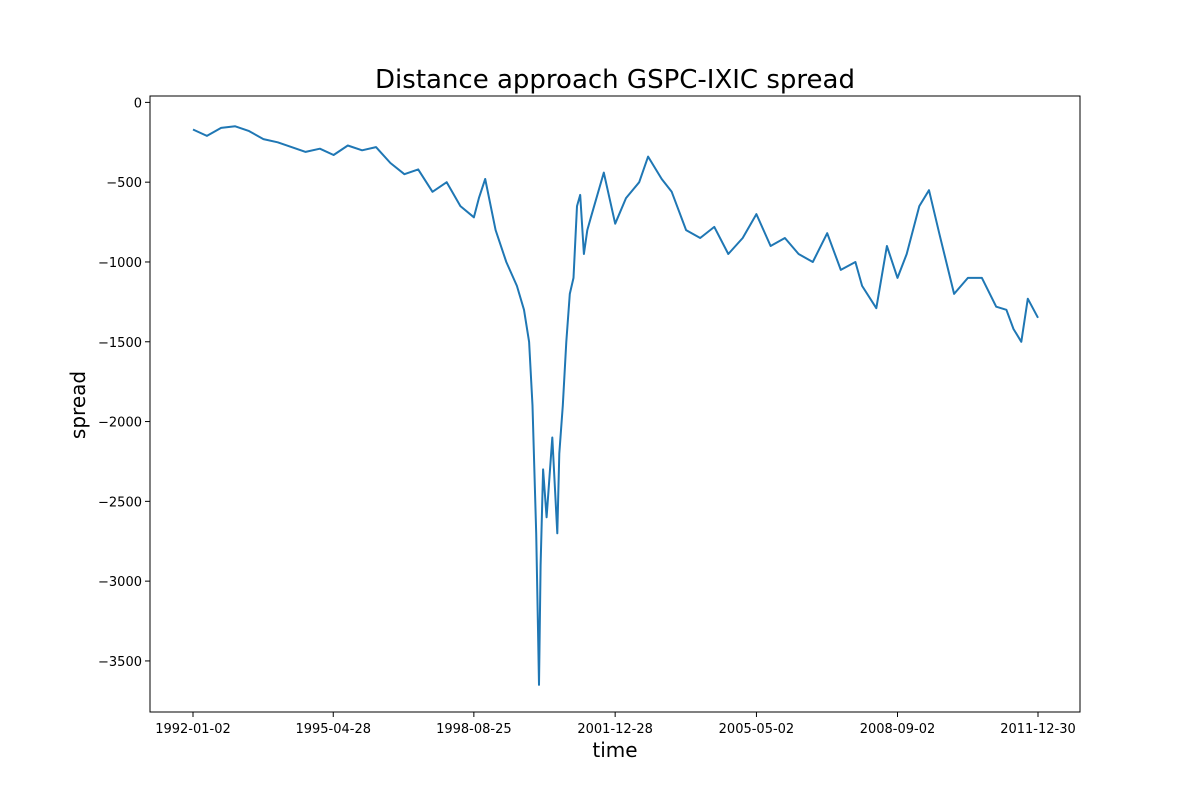  I want to click on y-tick-label: −2000, so click(120, 423).